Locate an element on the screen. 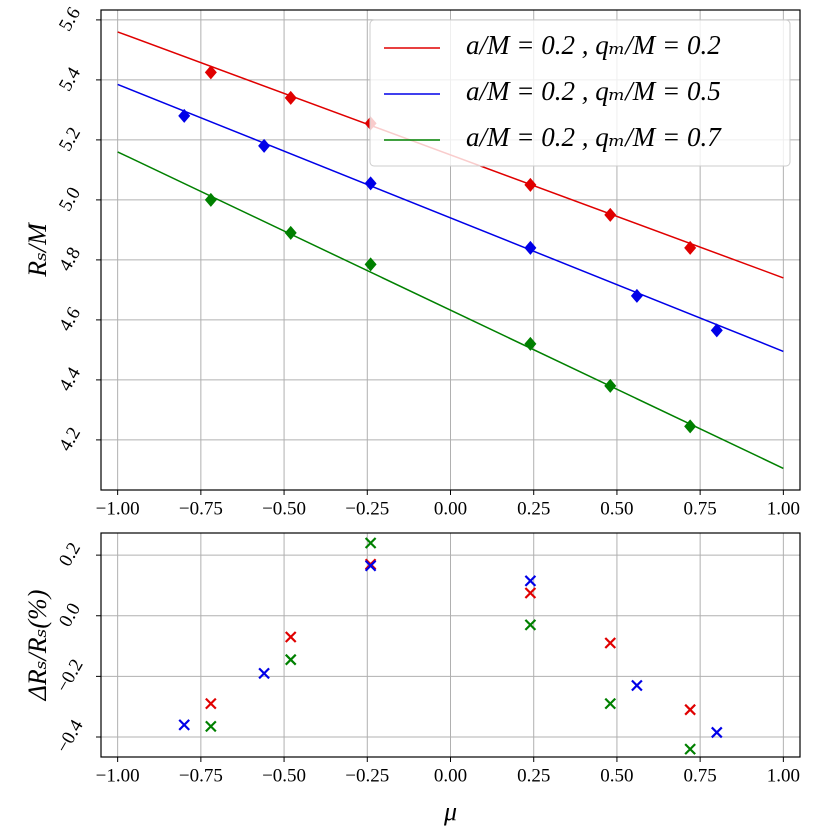 The width and height of the screenshot is (814, 831). y-tick-label: 5.4 is located at coordinates (70, 79).